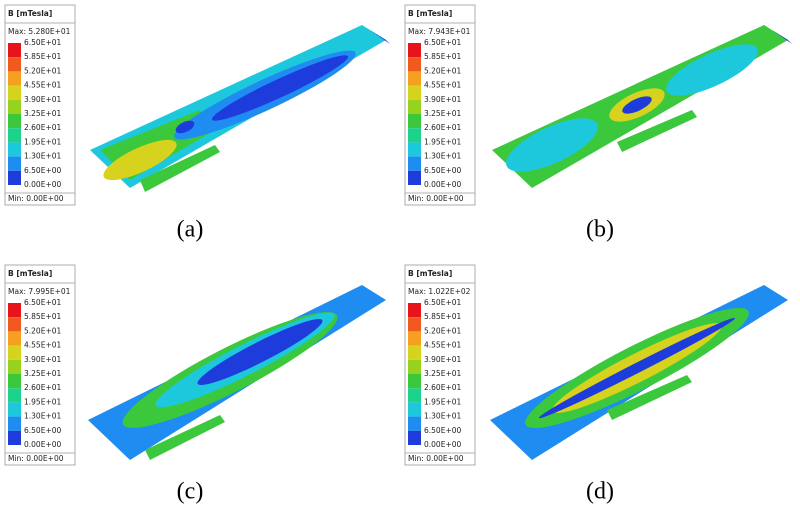 Image resolution: width=800 pixels, height=512 pixels. I want to click on legend-max: Max: 7.943E+01, so click(439, 31).